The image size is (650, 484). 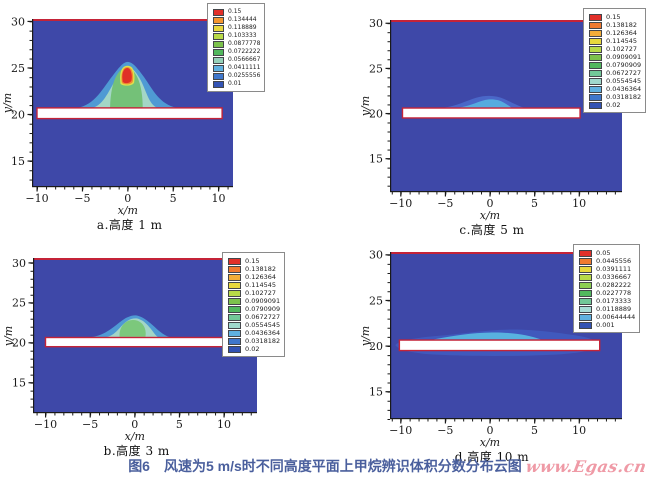 I want to click on subplot-title: c.高度 5 m, so click(x=492, y=230).